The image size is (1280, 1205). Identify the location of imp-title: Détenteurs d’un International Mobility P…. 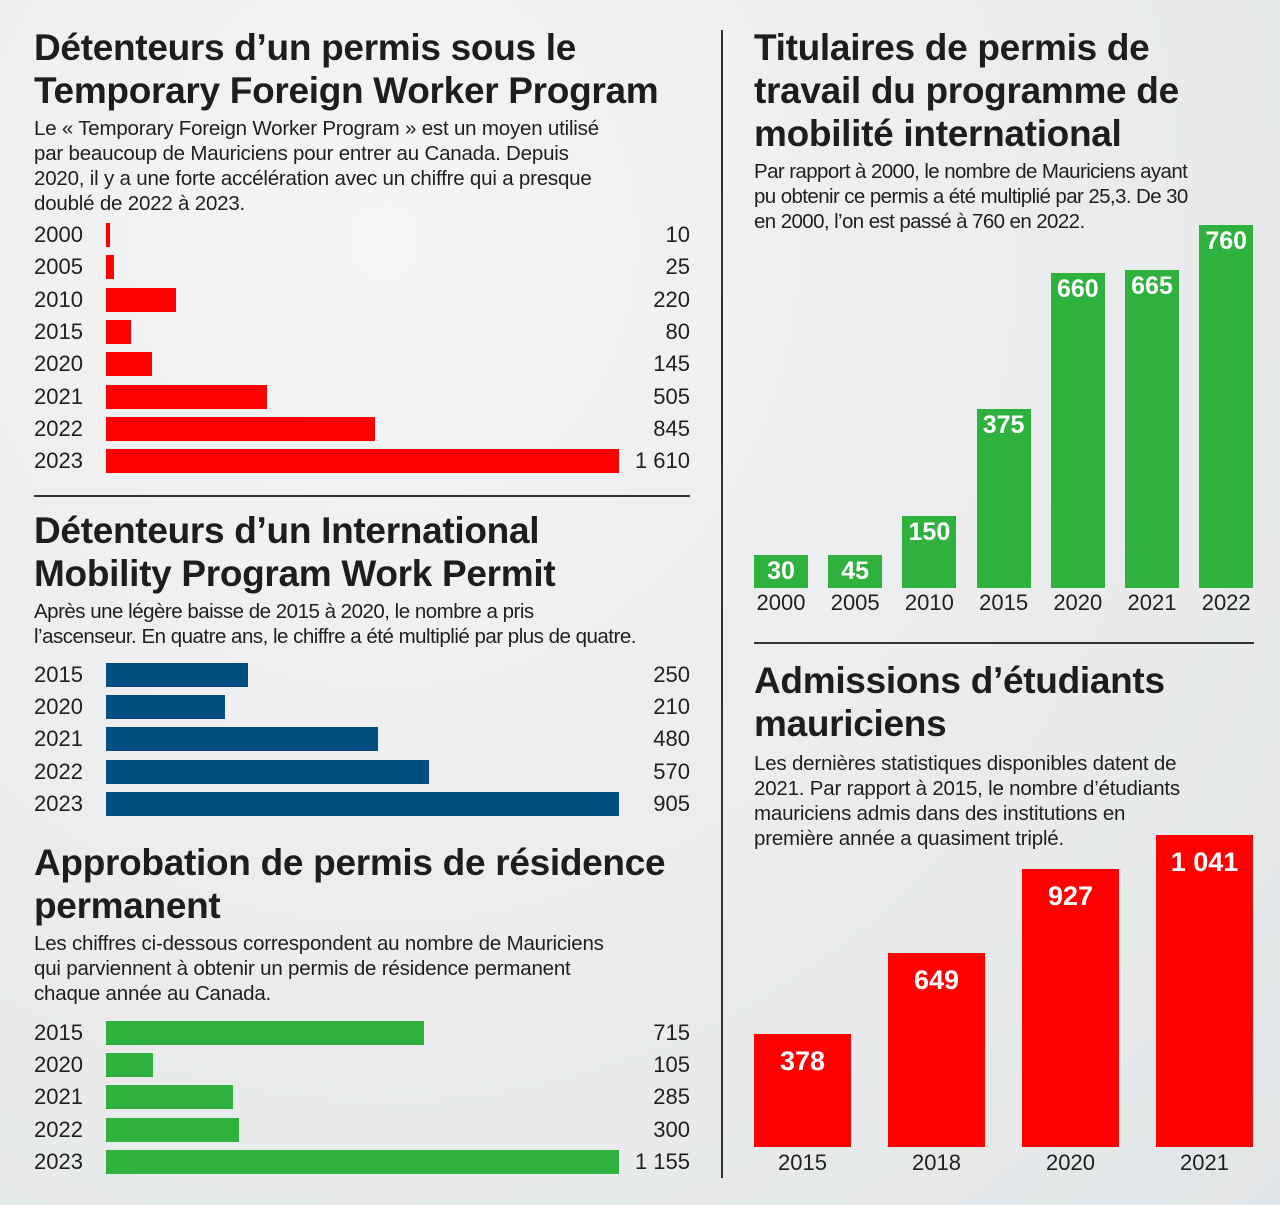
(364, 552).